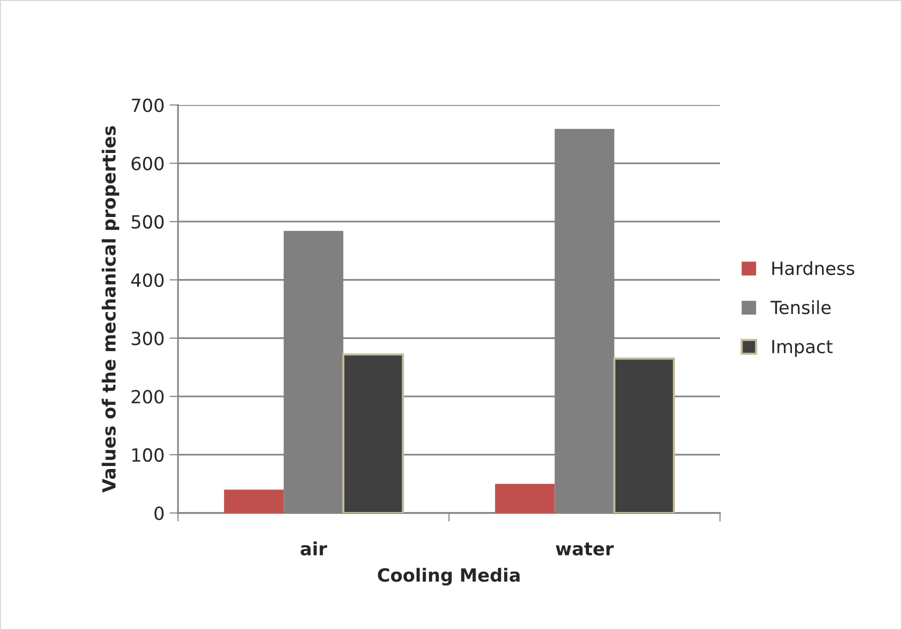 The width and height of the screenshot is (902, 630). Describe the element at coordinates (813, 268) in the screenshot. I see `legend-label: Hardness` at that location.